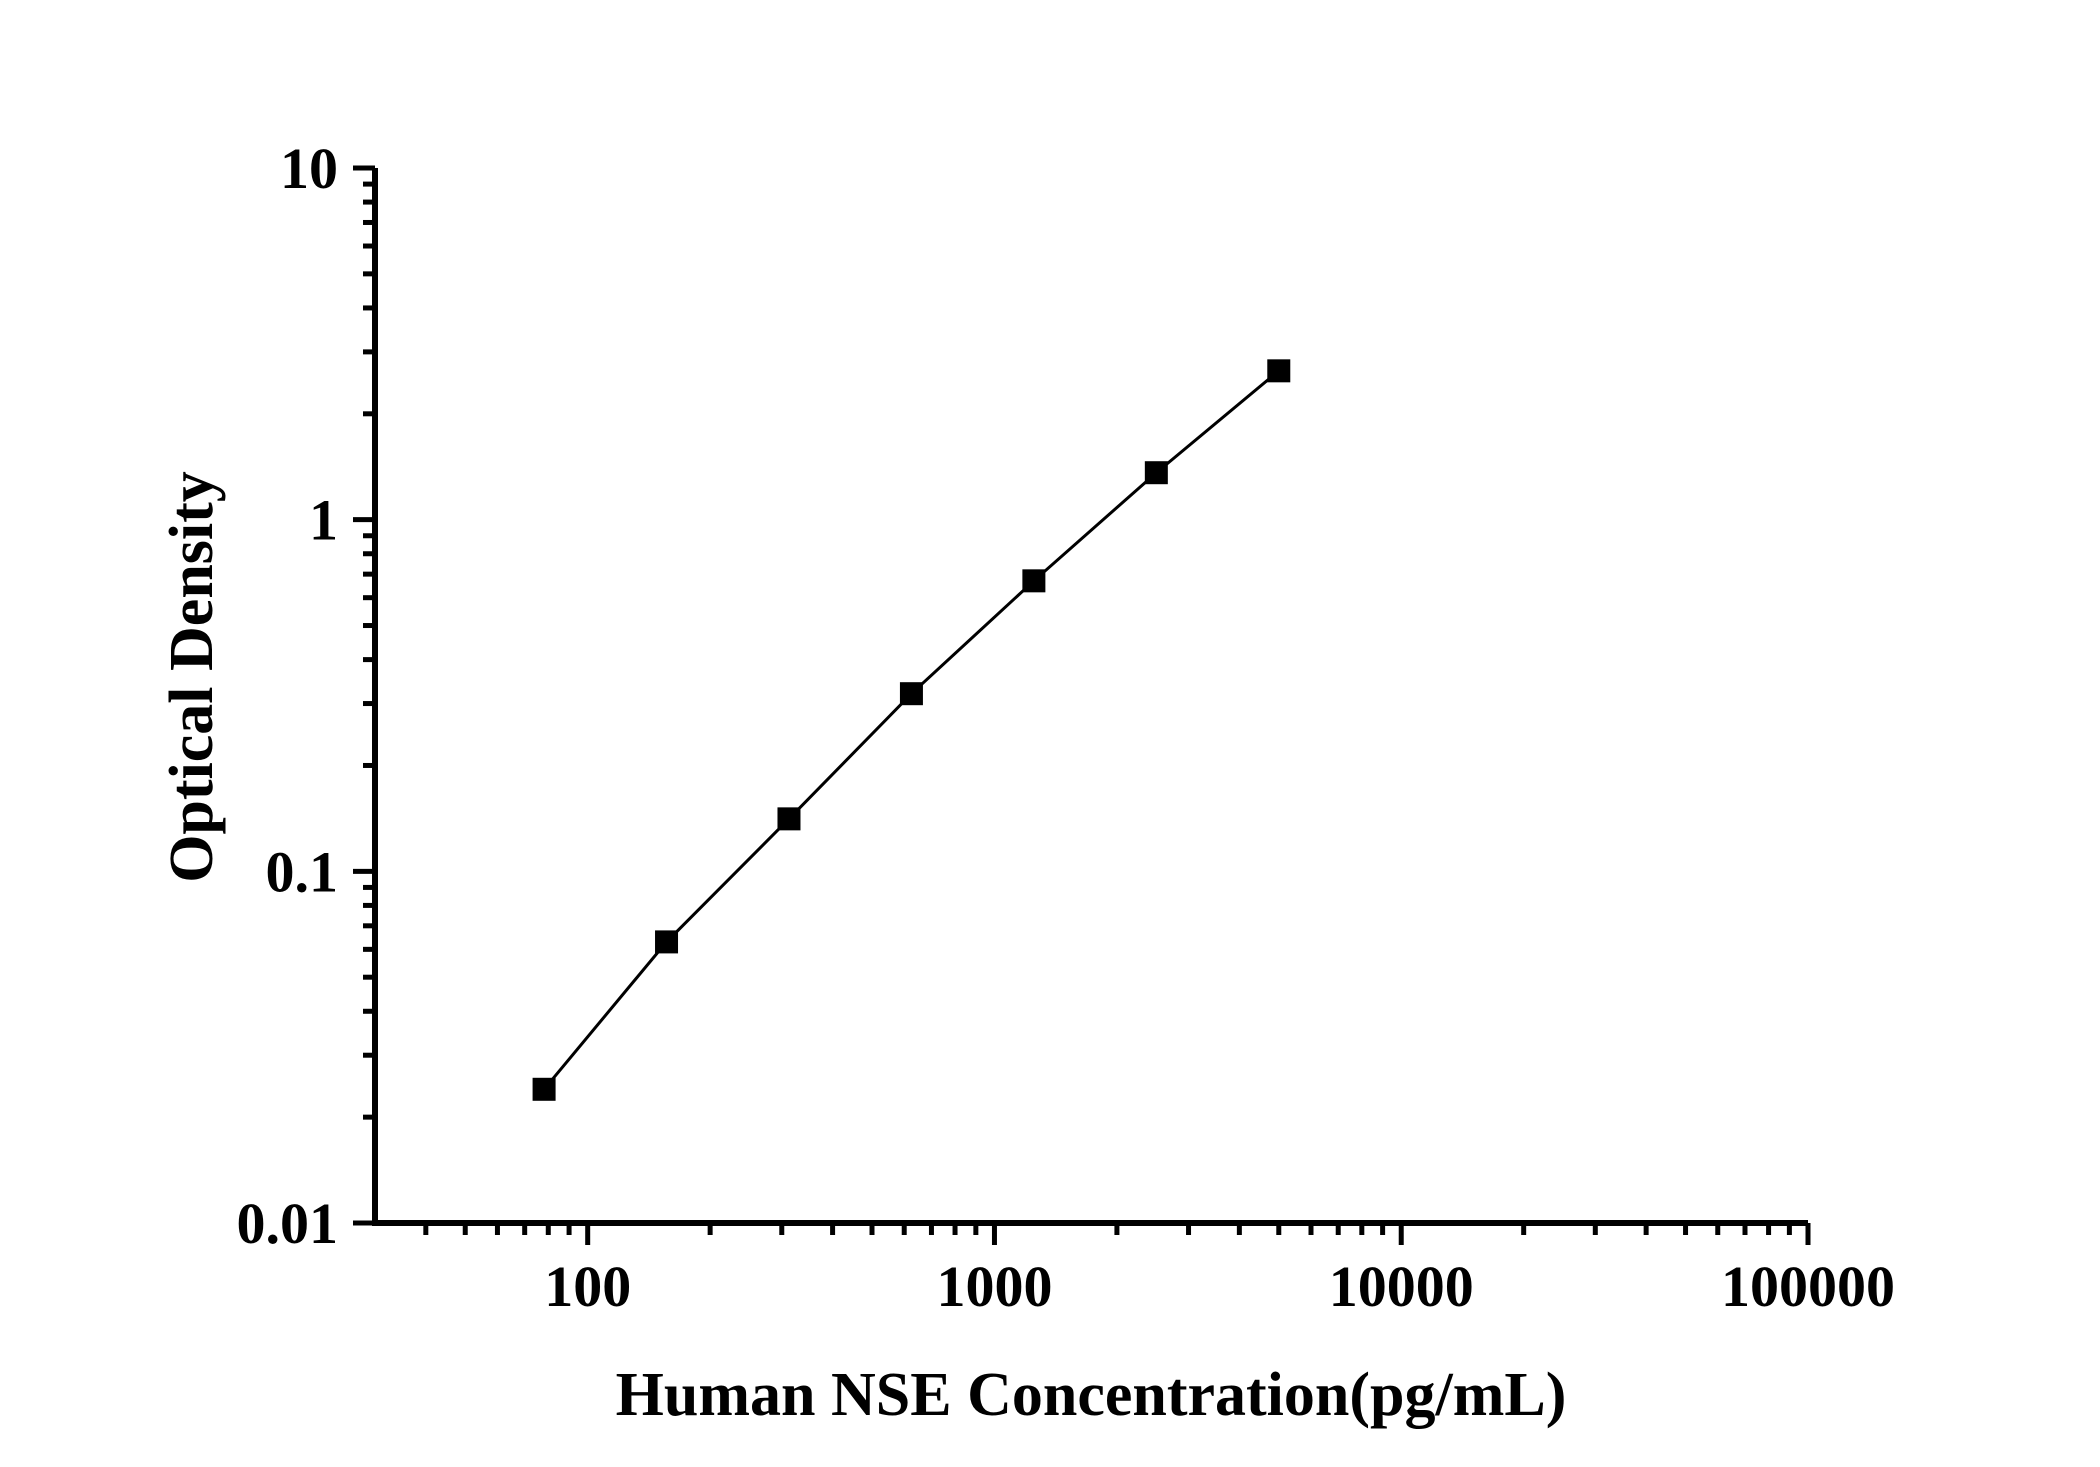 The image size is (2100, 1467). I want to click on y-tick-label: 10, so click(309, 168).